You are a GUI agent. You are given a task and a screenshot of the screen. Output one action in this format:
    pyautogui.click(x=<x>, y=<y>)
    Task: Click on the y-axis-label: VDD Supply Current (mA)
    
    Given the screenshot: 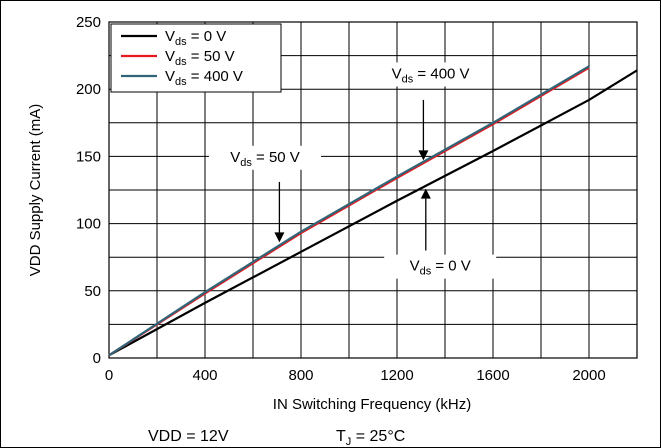 What is the action you would take?
    pyautogui.click(x=35, y=190)
    